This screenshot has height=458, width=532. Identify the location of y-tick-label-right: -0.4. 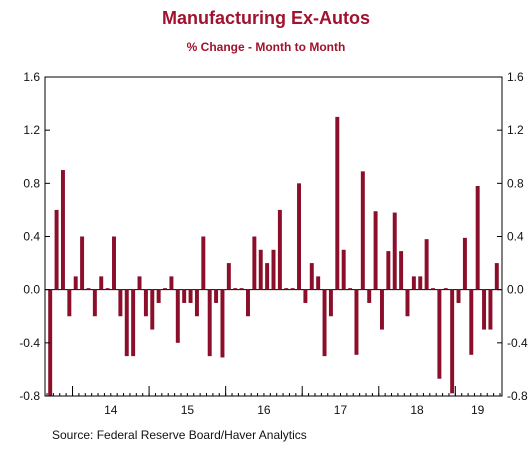
(517, 343).